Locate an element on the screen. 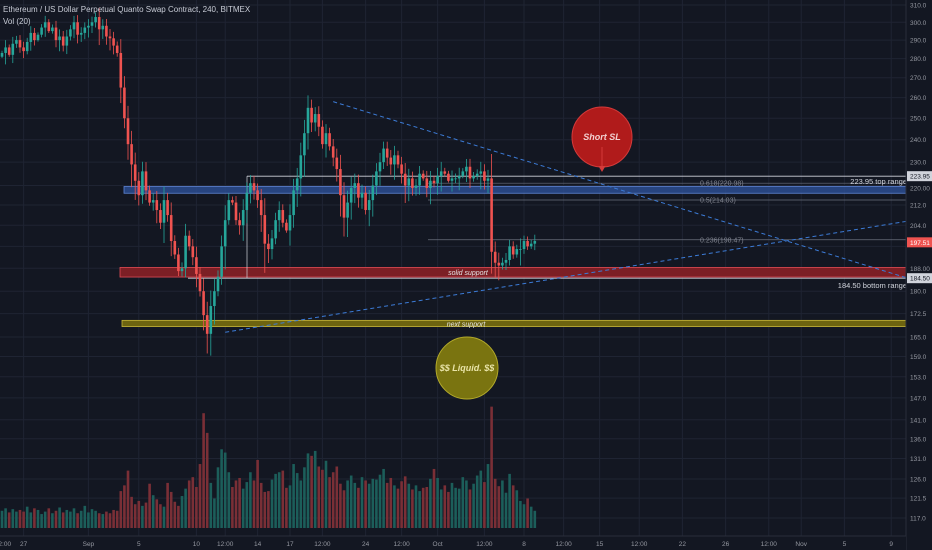  time-tick-label: 10 is located at coordinates (197, 544).